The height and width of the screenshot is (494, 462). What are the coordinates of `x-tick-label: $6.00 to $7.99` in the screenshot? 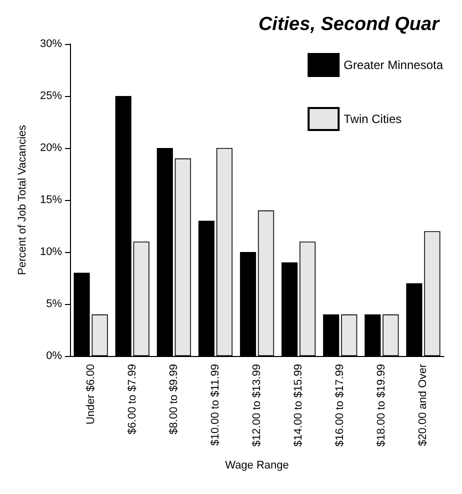 It's located at (132, 399).